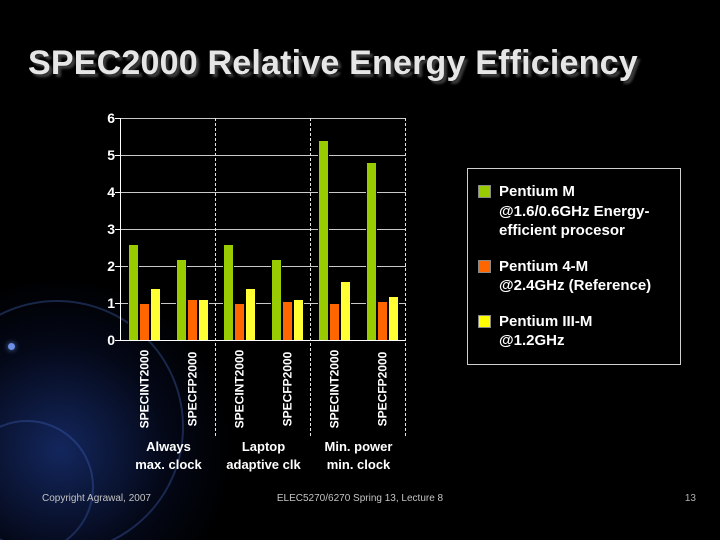 Image resolution: width=720 pixels, height=540 pixels. I want to click on condition-group-label-line: Laptop, so click(263, 446).